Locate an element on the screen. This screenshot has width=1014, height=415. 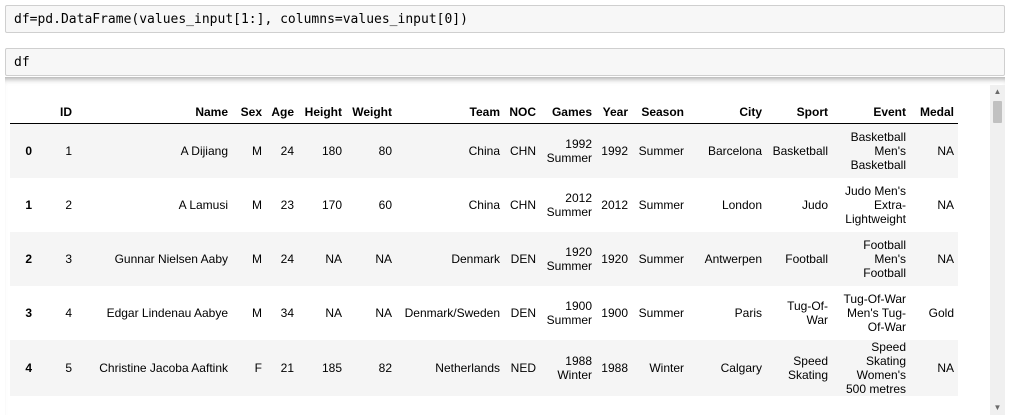
column-header-sex: Sex is located at coordinates (249, 109).